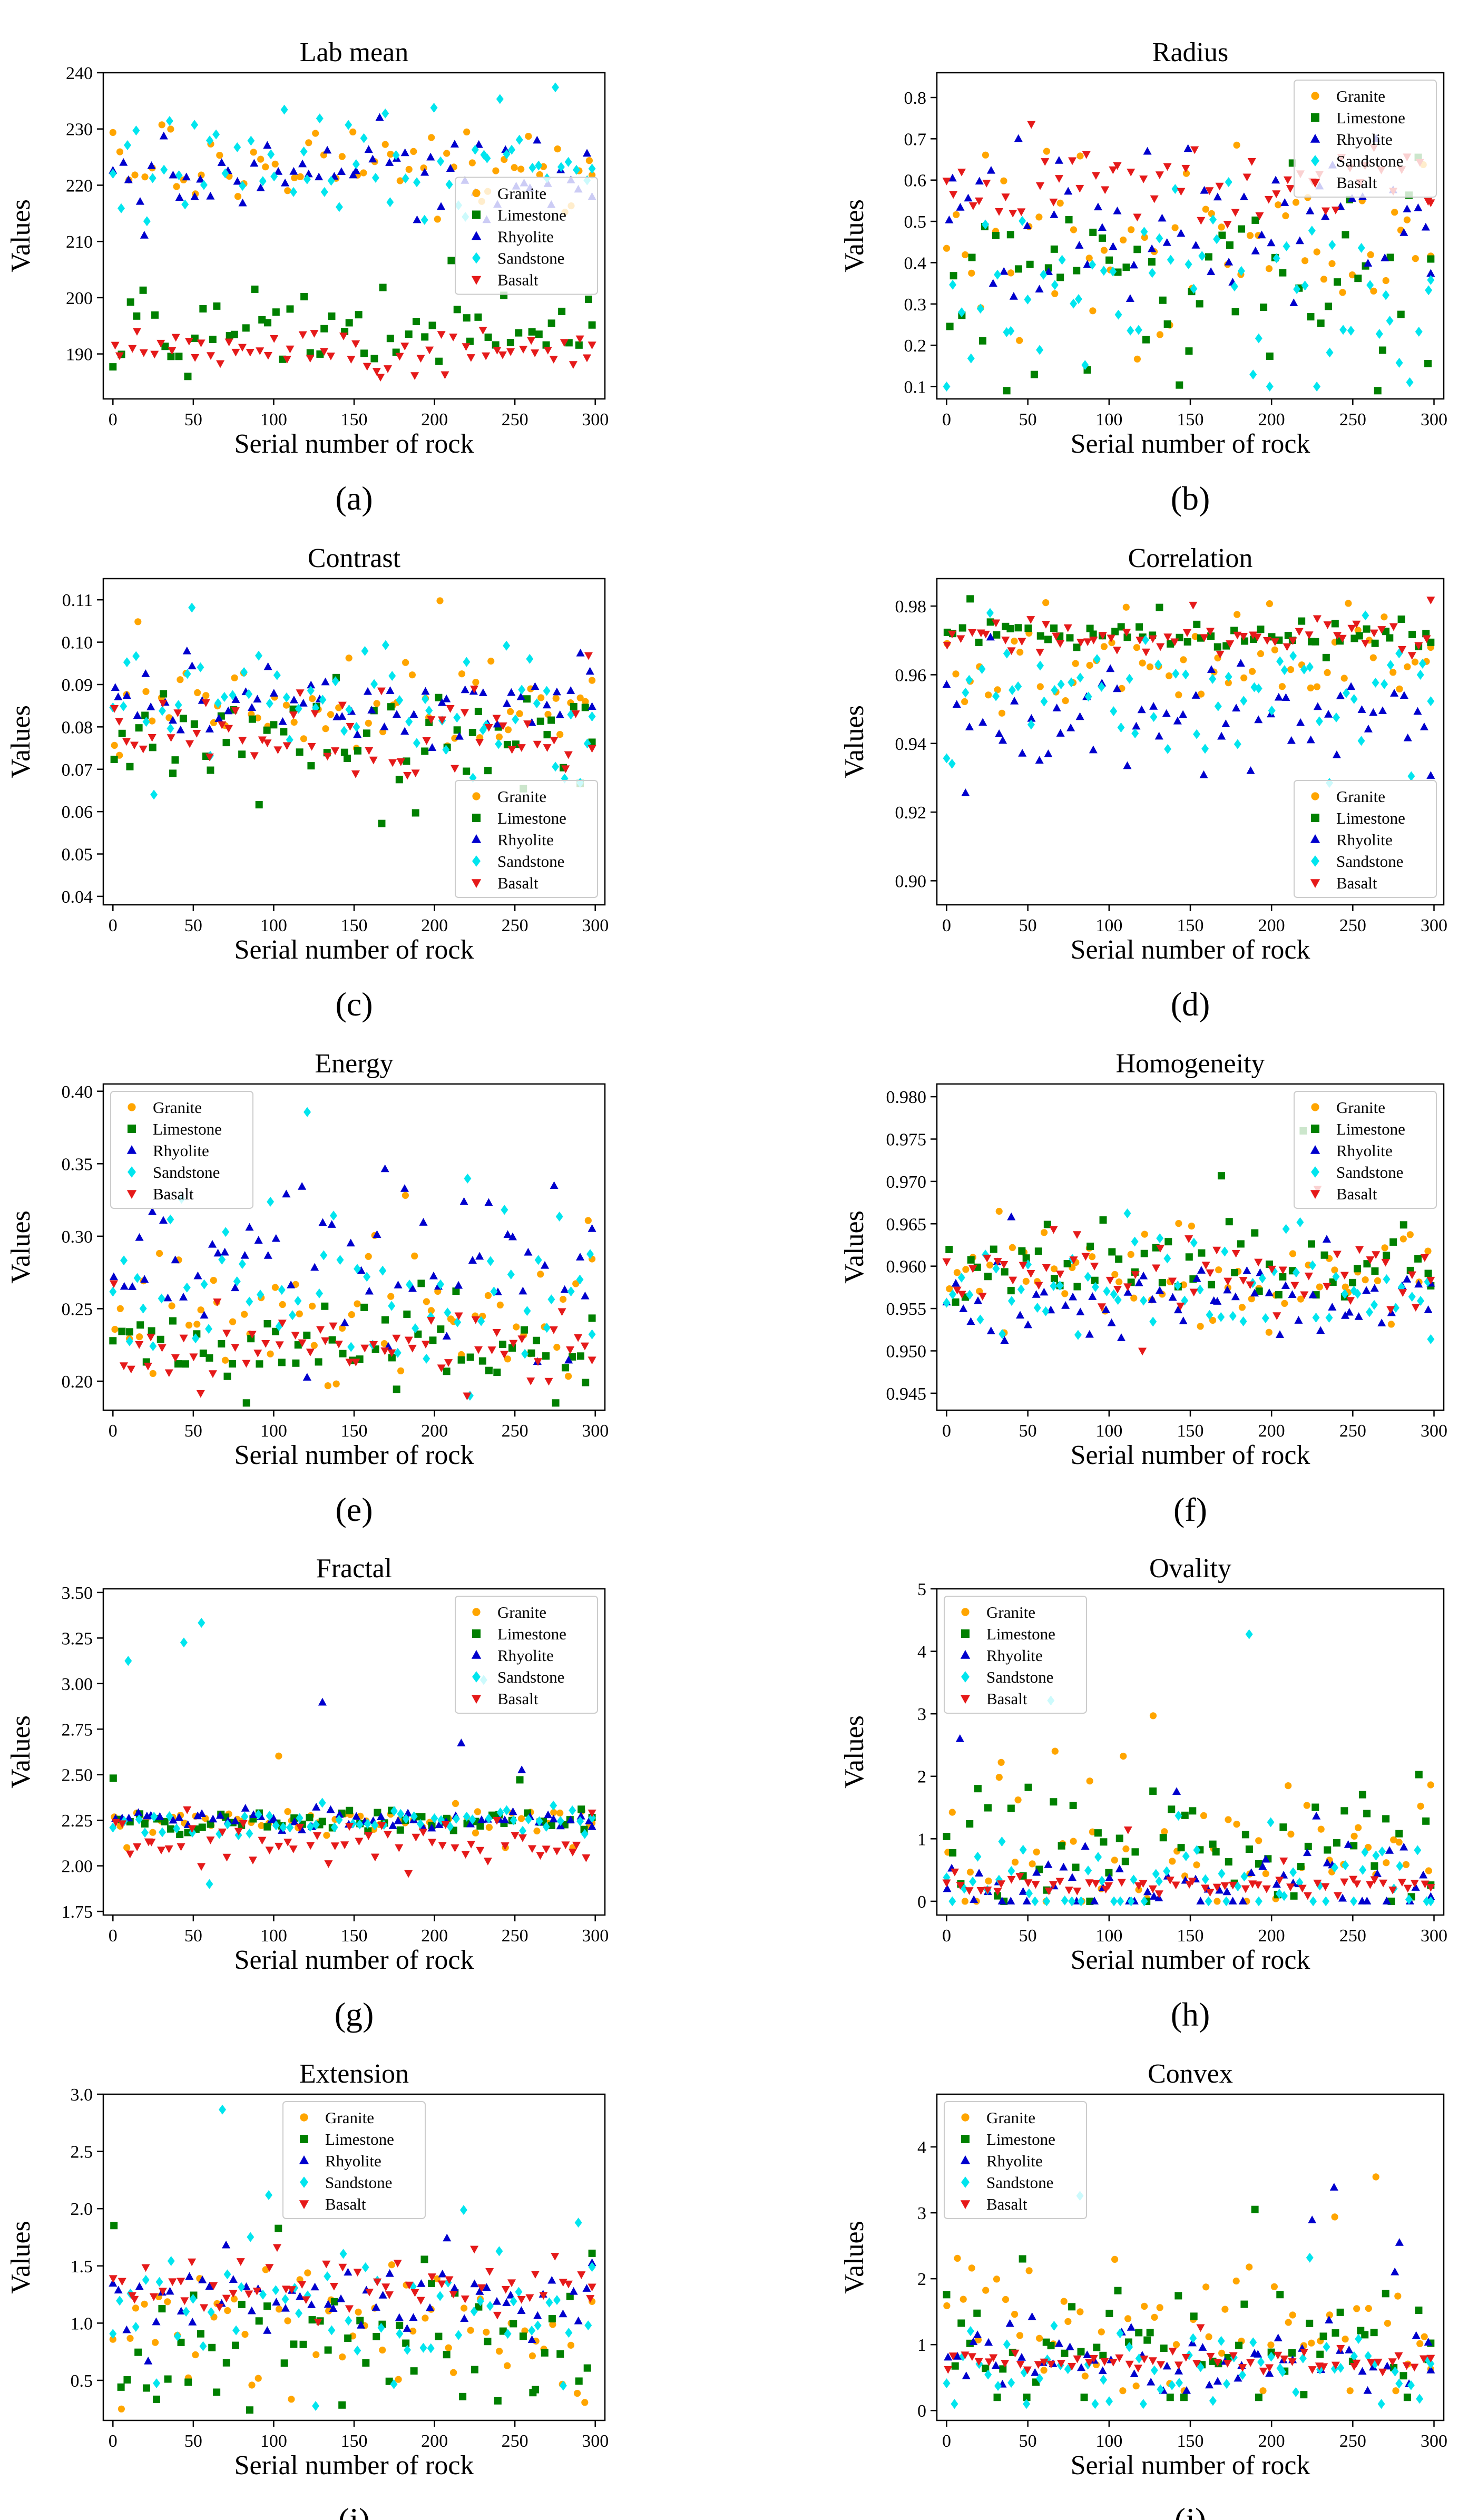 Image resolution: width=1478 pixels, height=2520 pixels. Describe the element at coordinates (476, 258) in the screenshot. I see `chart-a-legend-marker-sandstone` at that location.